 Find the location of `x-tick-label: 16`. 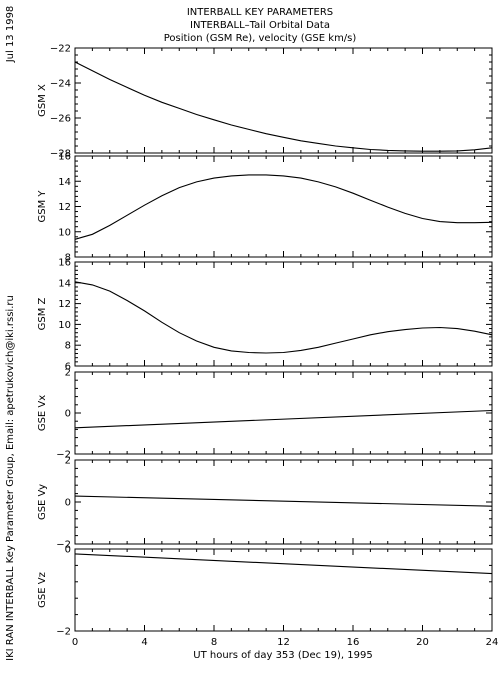

x-tick-label: 16 is located at coordinates (353, 642).